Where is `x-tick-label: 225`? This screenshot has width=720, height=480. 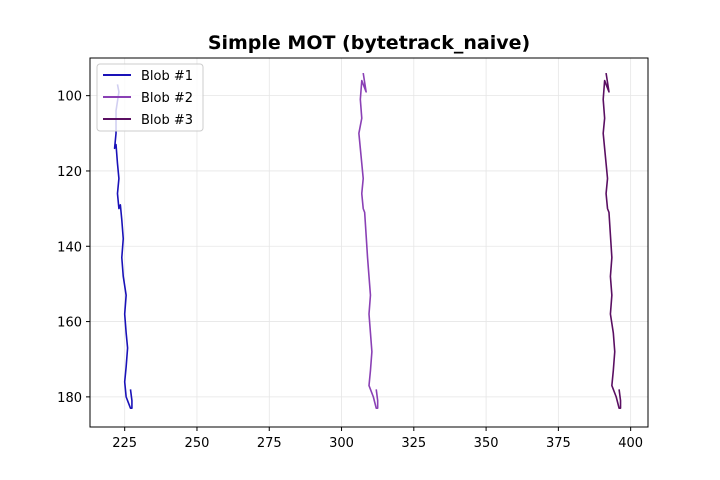 x-tick-label: 225 is located at coordinates (124, 443).